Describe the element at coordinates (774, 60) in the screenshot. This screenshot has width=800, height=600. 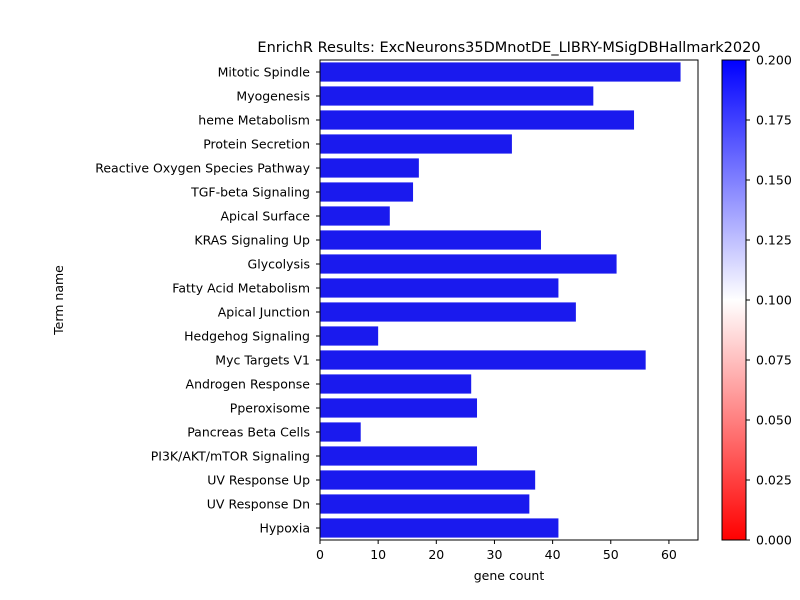
I see `colorbar-tick-label: 0.200` at that location.